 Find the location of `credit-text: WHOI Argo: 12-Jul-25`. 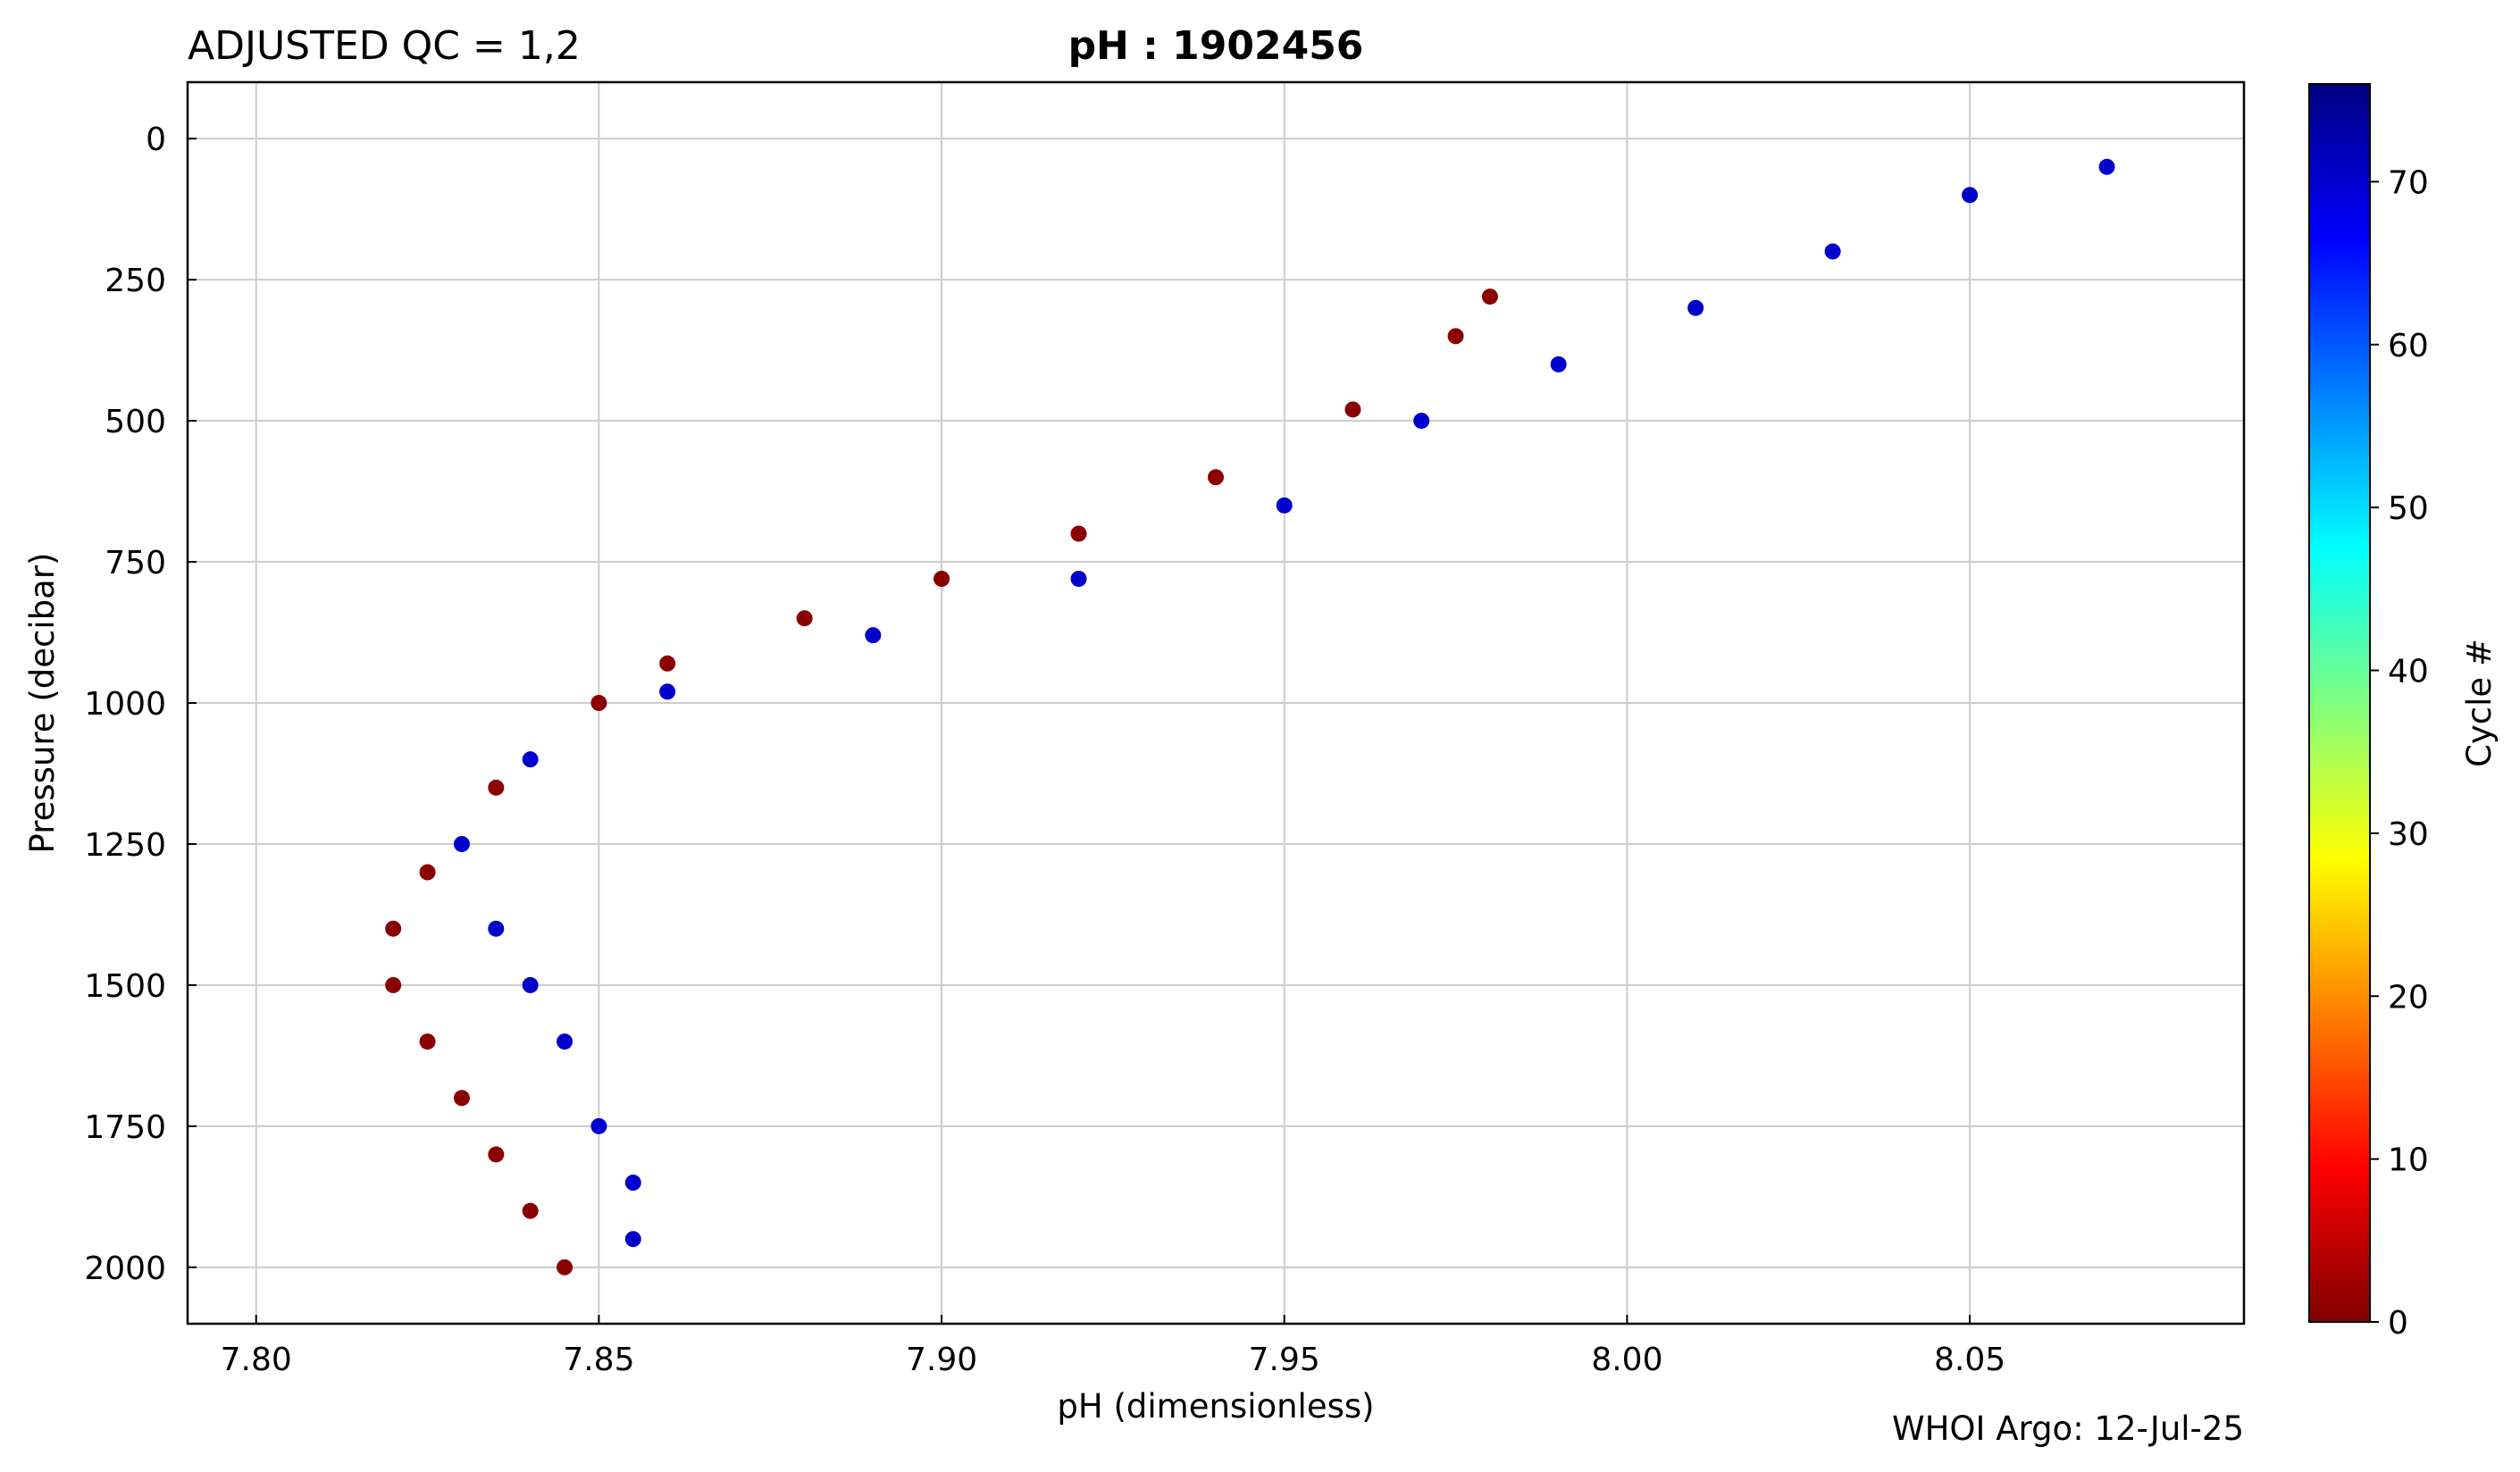

credit-text: WHOI Argo: 12-Jul-25 is located at coordinates (2068, 1429).